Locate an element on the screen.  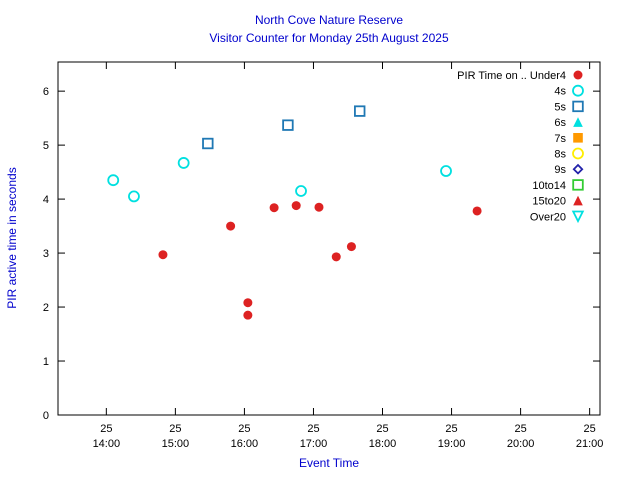
legend-marker-4s is located at coordinates (578, 90).